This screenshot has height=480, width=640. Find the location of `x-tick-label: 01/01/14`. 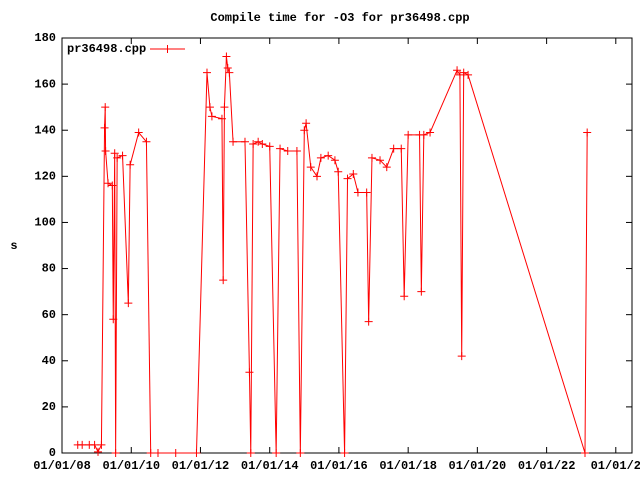

x-tick-label: 01/01/14 is located at coordinates (270, 466).